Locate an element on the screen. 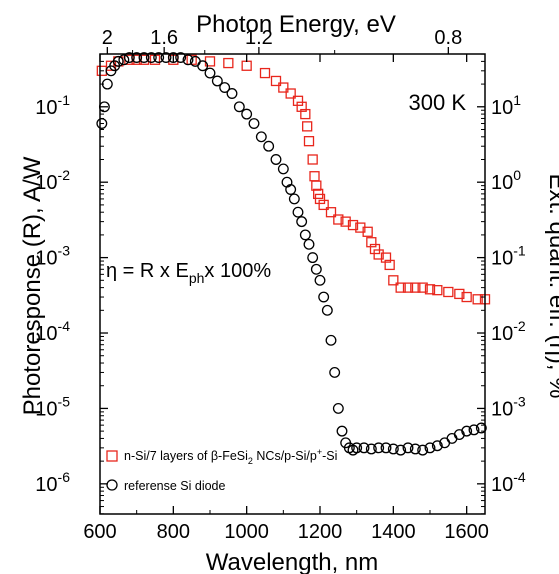 This screenshot has width=559, height=574. x-tick-label: 1200 is located at coordinates (320, 532).